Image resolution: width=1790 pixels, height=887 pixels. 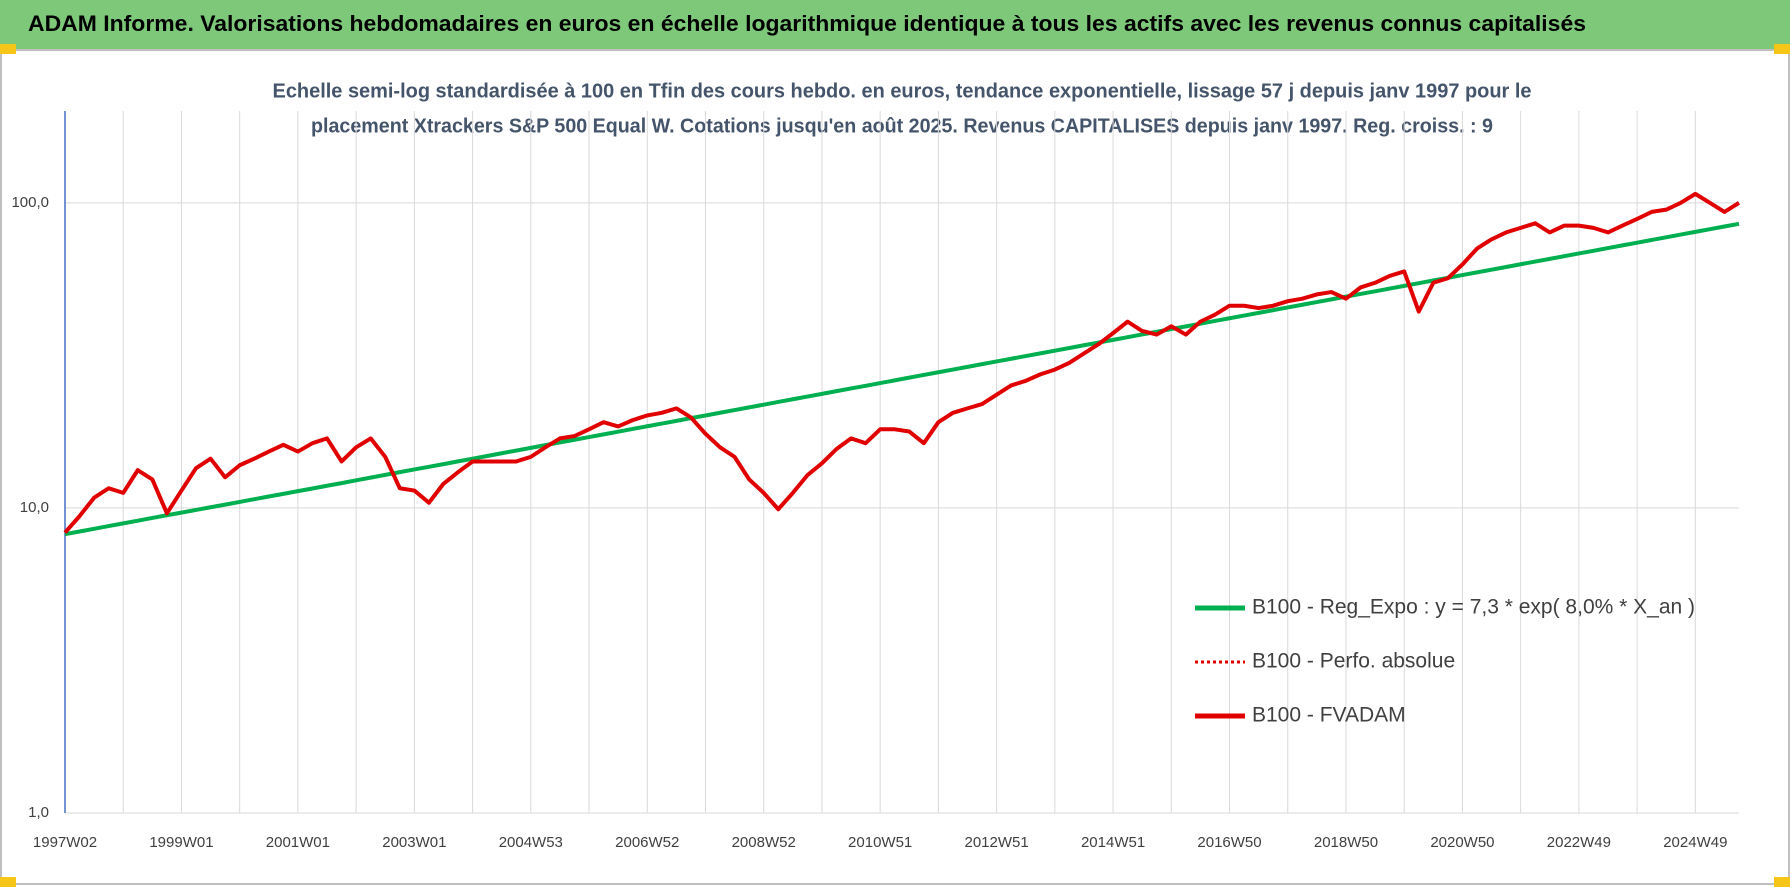 I want to click on header-bar, so click(x=895, y=25).